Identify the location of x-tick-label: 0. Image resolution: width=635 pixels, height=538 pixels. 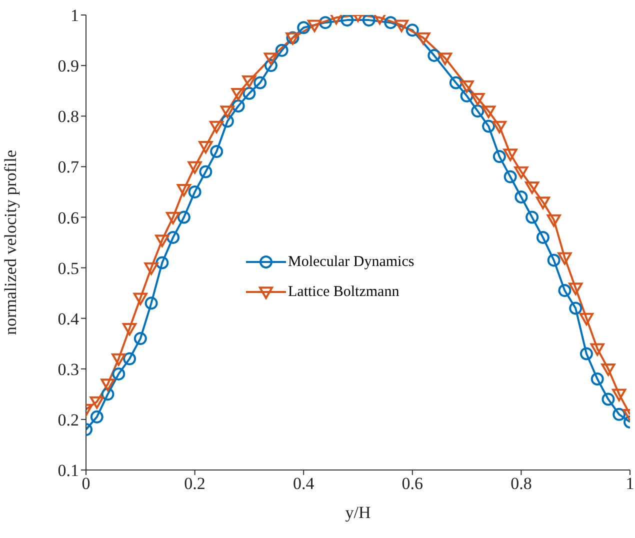
(86, 484).